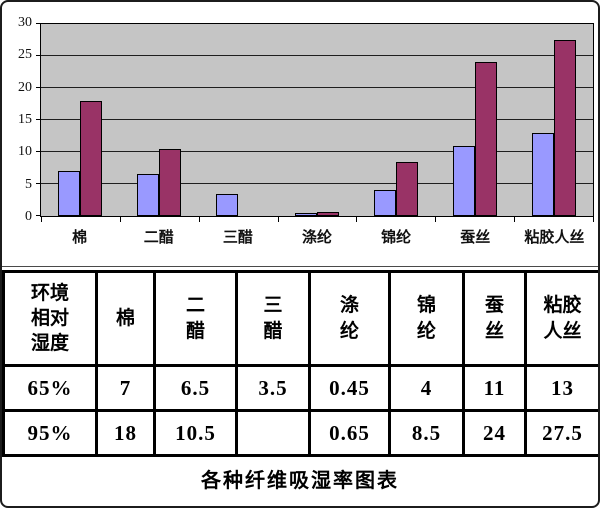 This screenshot has width=600, height=508. Describe the element at coordinates (349, 433) in the screenshot. I see `cell: 0.65` at that location.